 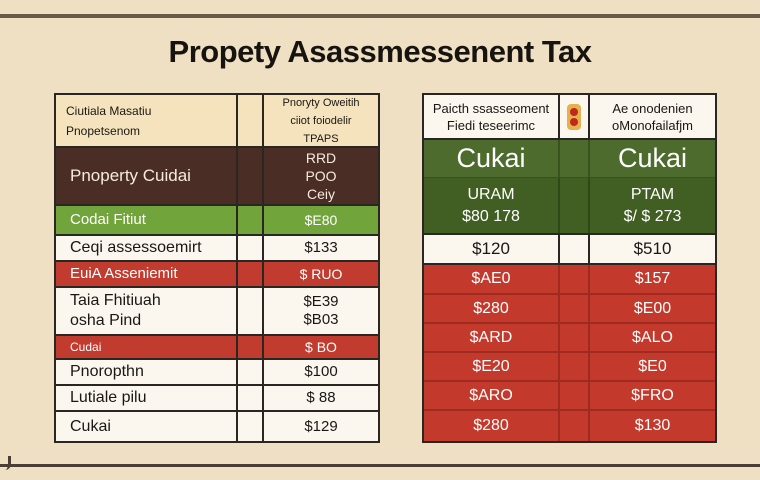 I want to click on title-row: Cukai Cukai, so click(x=569, y=159).